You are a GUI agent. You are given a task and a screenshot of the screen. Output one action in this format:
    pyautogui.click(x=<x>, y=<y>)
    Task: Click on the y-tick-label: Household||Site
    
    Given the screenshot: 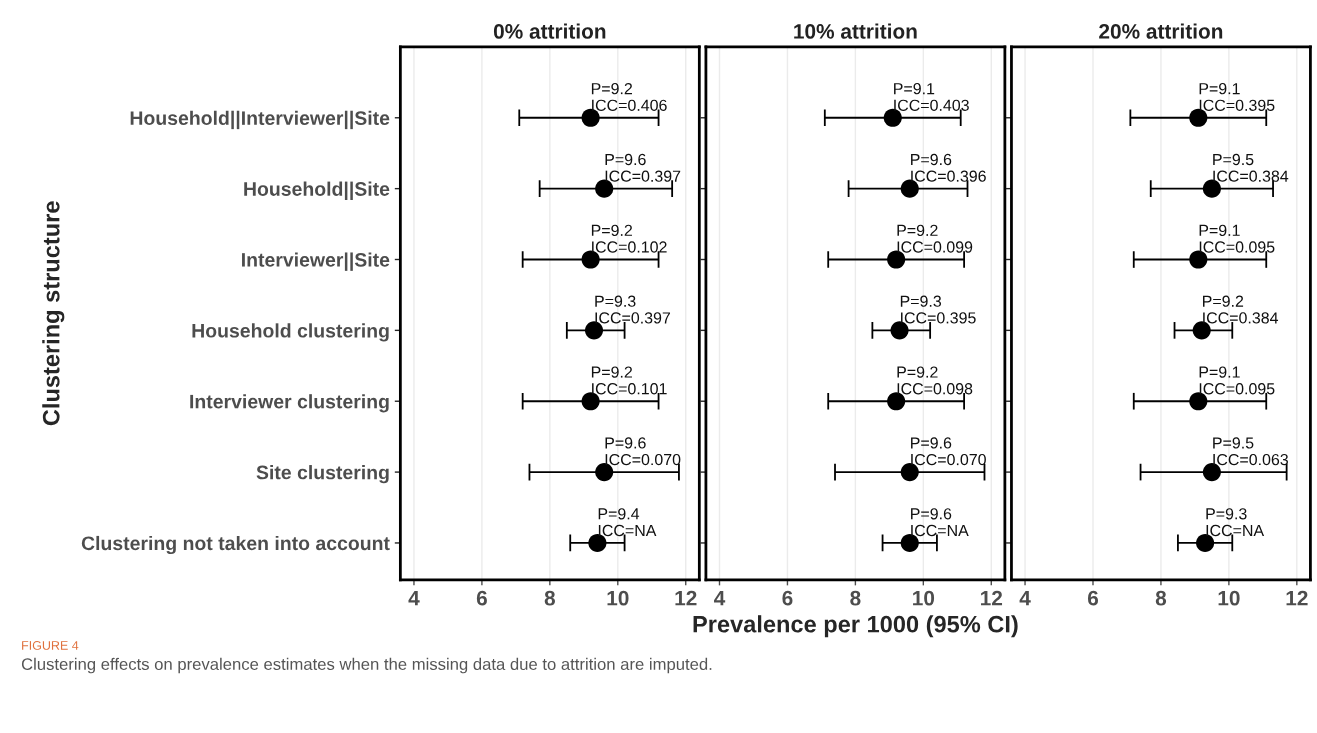 What is the action you would take?
    pyautogui.click(x=317, y=190)
    